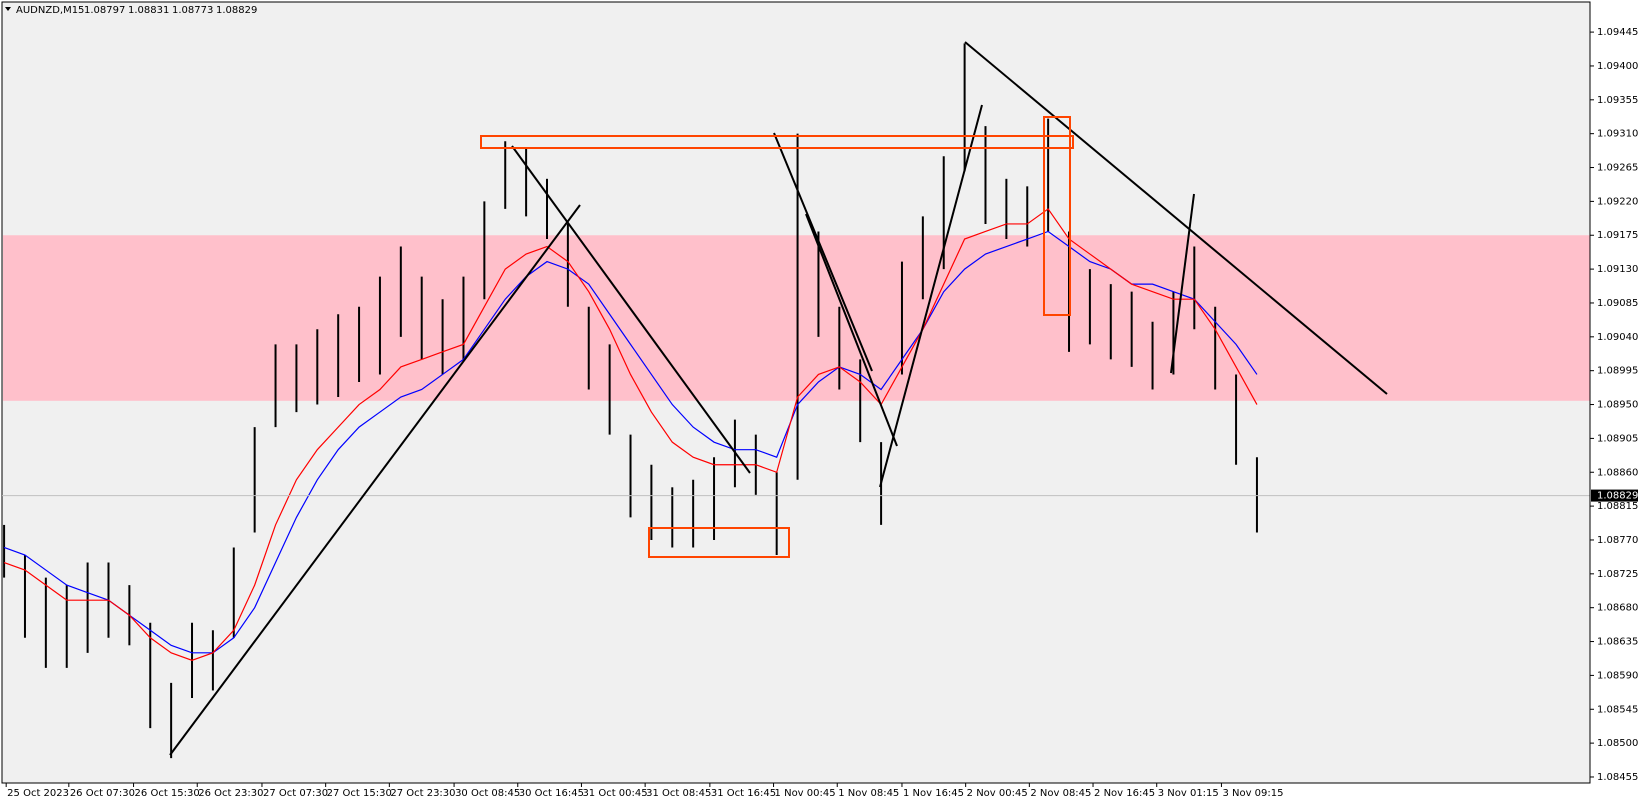 Image resolution: width=1639 pixels, height=801 pixels. What do you see at coordinates (1617, 675) in the screenshot?
I see `y-tick-label: 1.08590` at bounding box center [1617, 675].